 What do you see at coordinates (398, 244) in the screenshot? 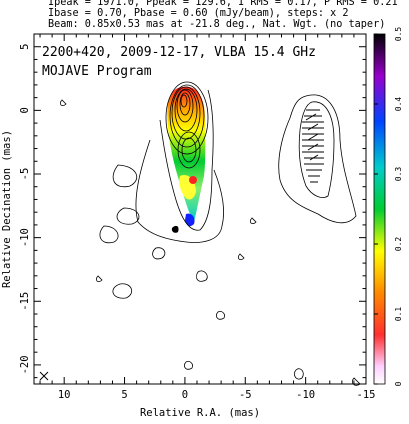
I see `colorbar-tick-label: 0.2` at bounding box center [398, 244].